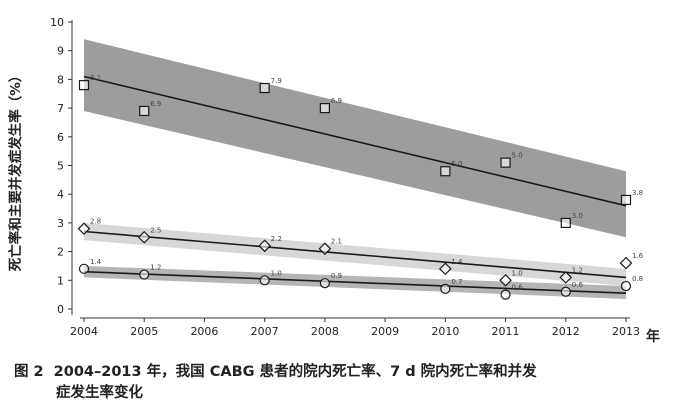 The image size is (683, 409). I want to click on data-label: 1.6, so click(638, 256).